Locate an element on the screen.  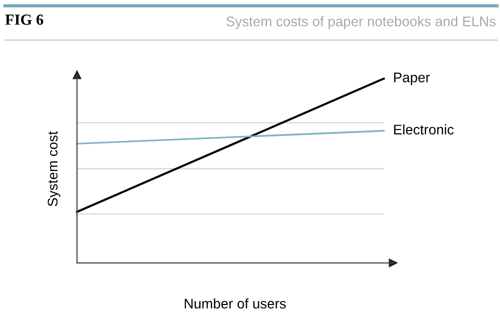
chart-title: FIG 6 is located at coordinates (24, 19).